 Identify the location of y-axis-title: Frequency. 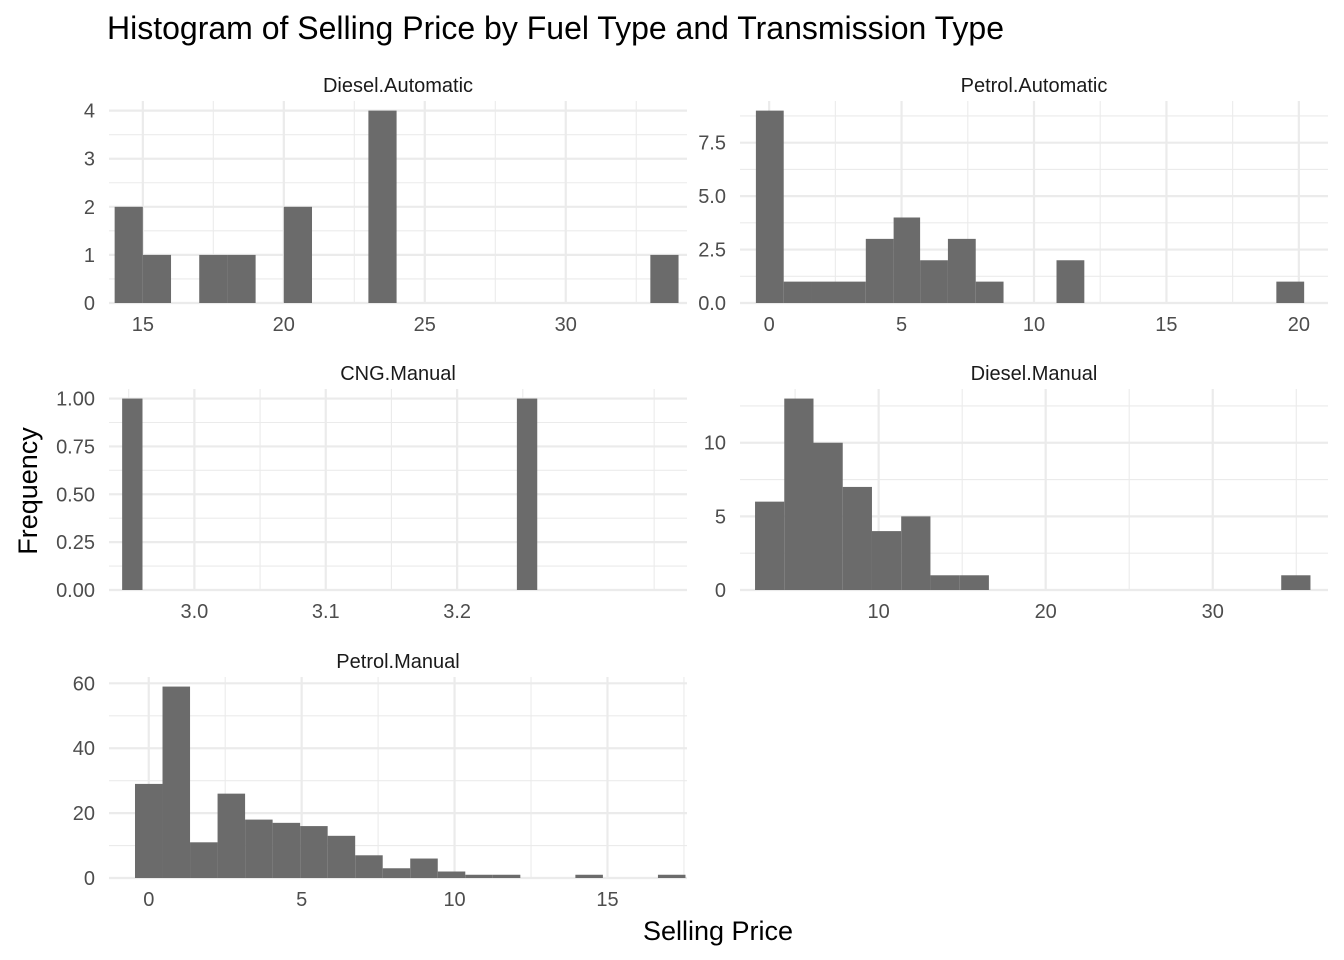
(28, 491).